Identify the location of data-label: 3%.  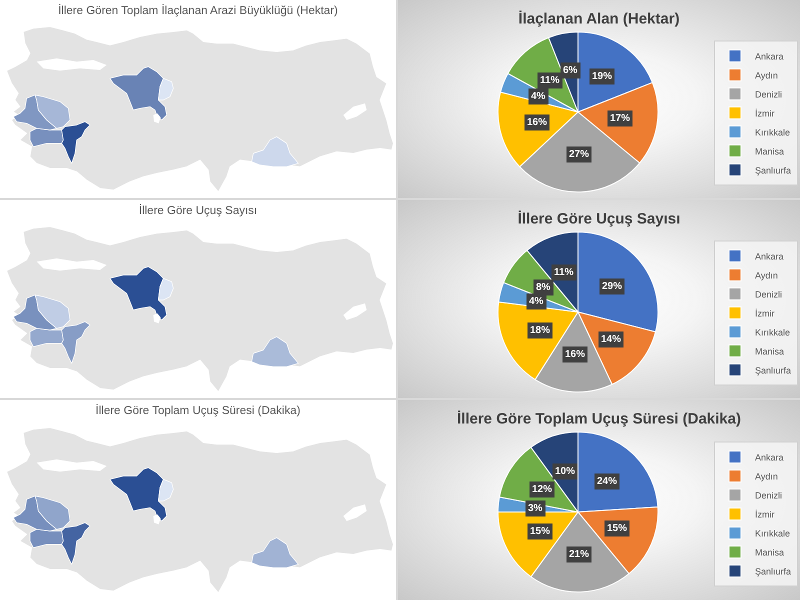
(535, 508).